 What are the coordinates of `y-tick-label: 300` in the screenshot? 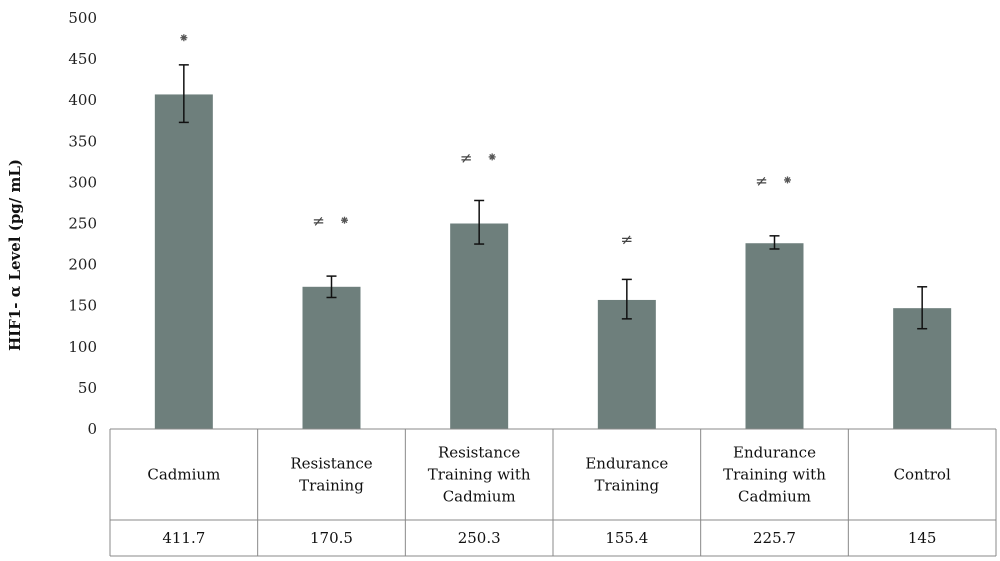 It's located at (82, 182).